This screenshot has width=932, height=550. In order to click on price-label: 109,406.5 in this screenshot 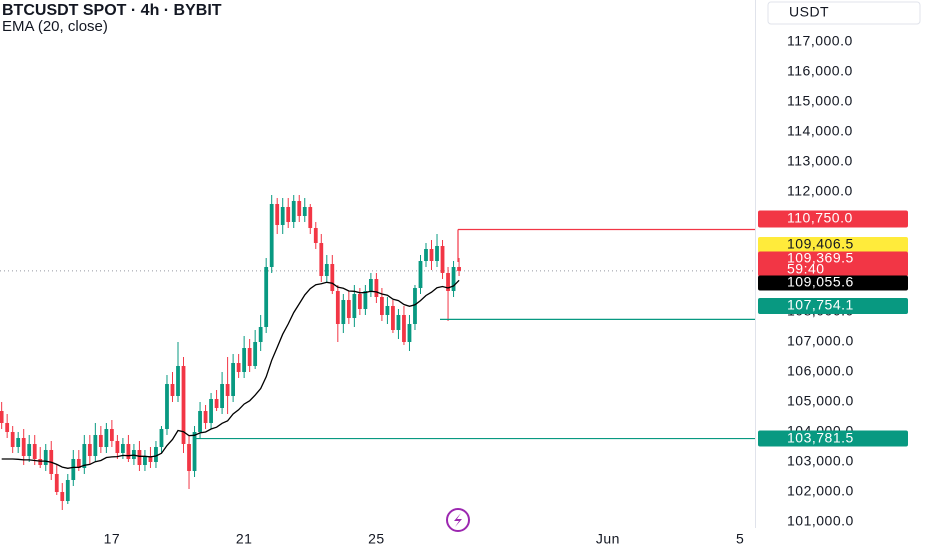, I will do `click(820, 244)`.